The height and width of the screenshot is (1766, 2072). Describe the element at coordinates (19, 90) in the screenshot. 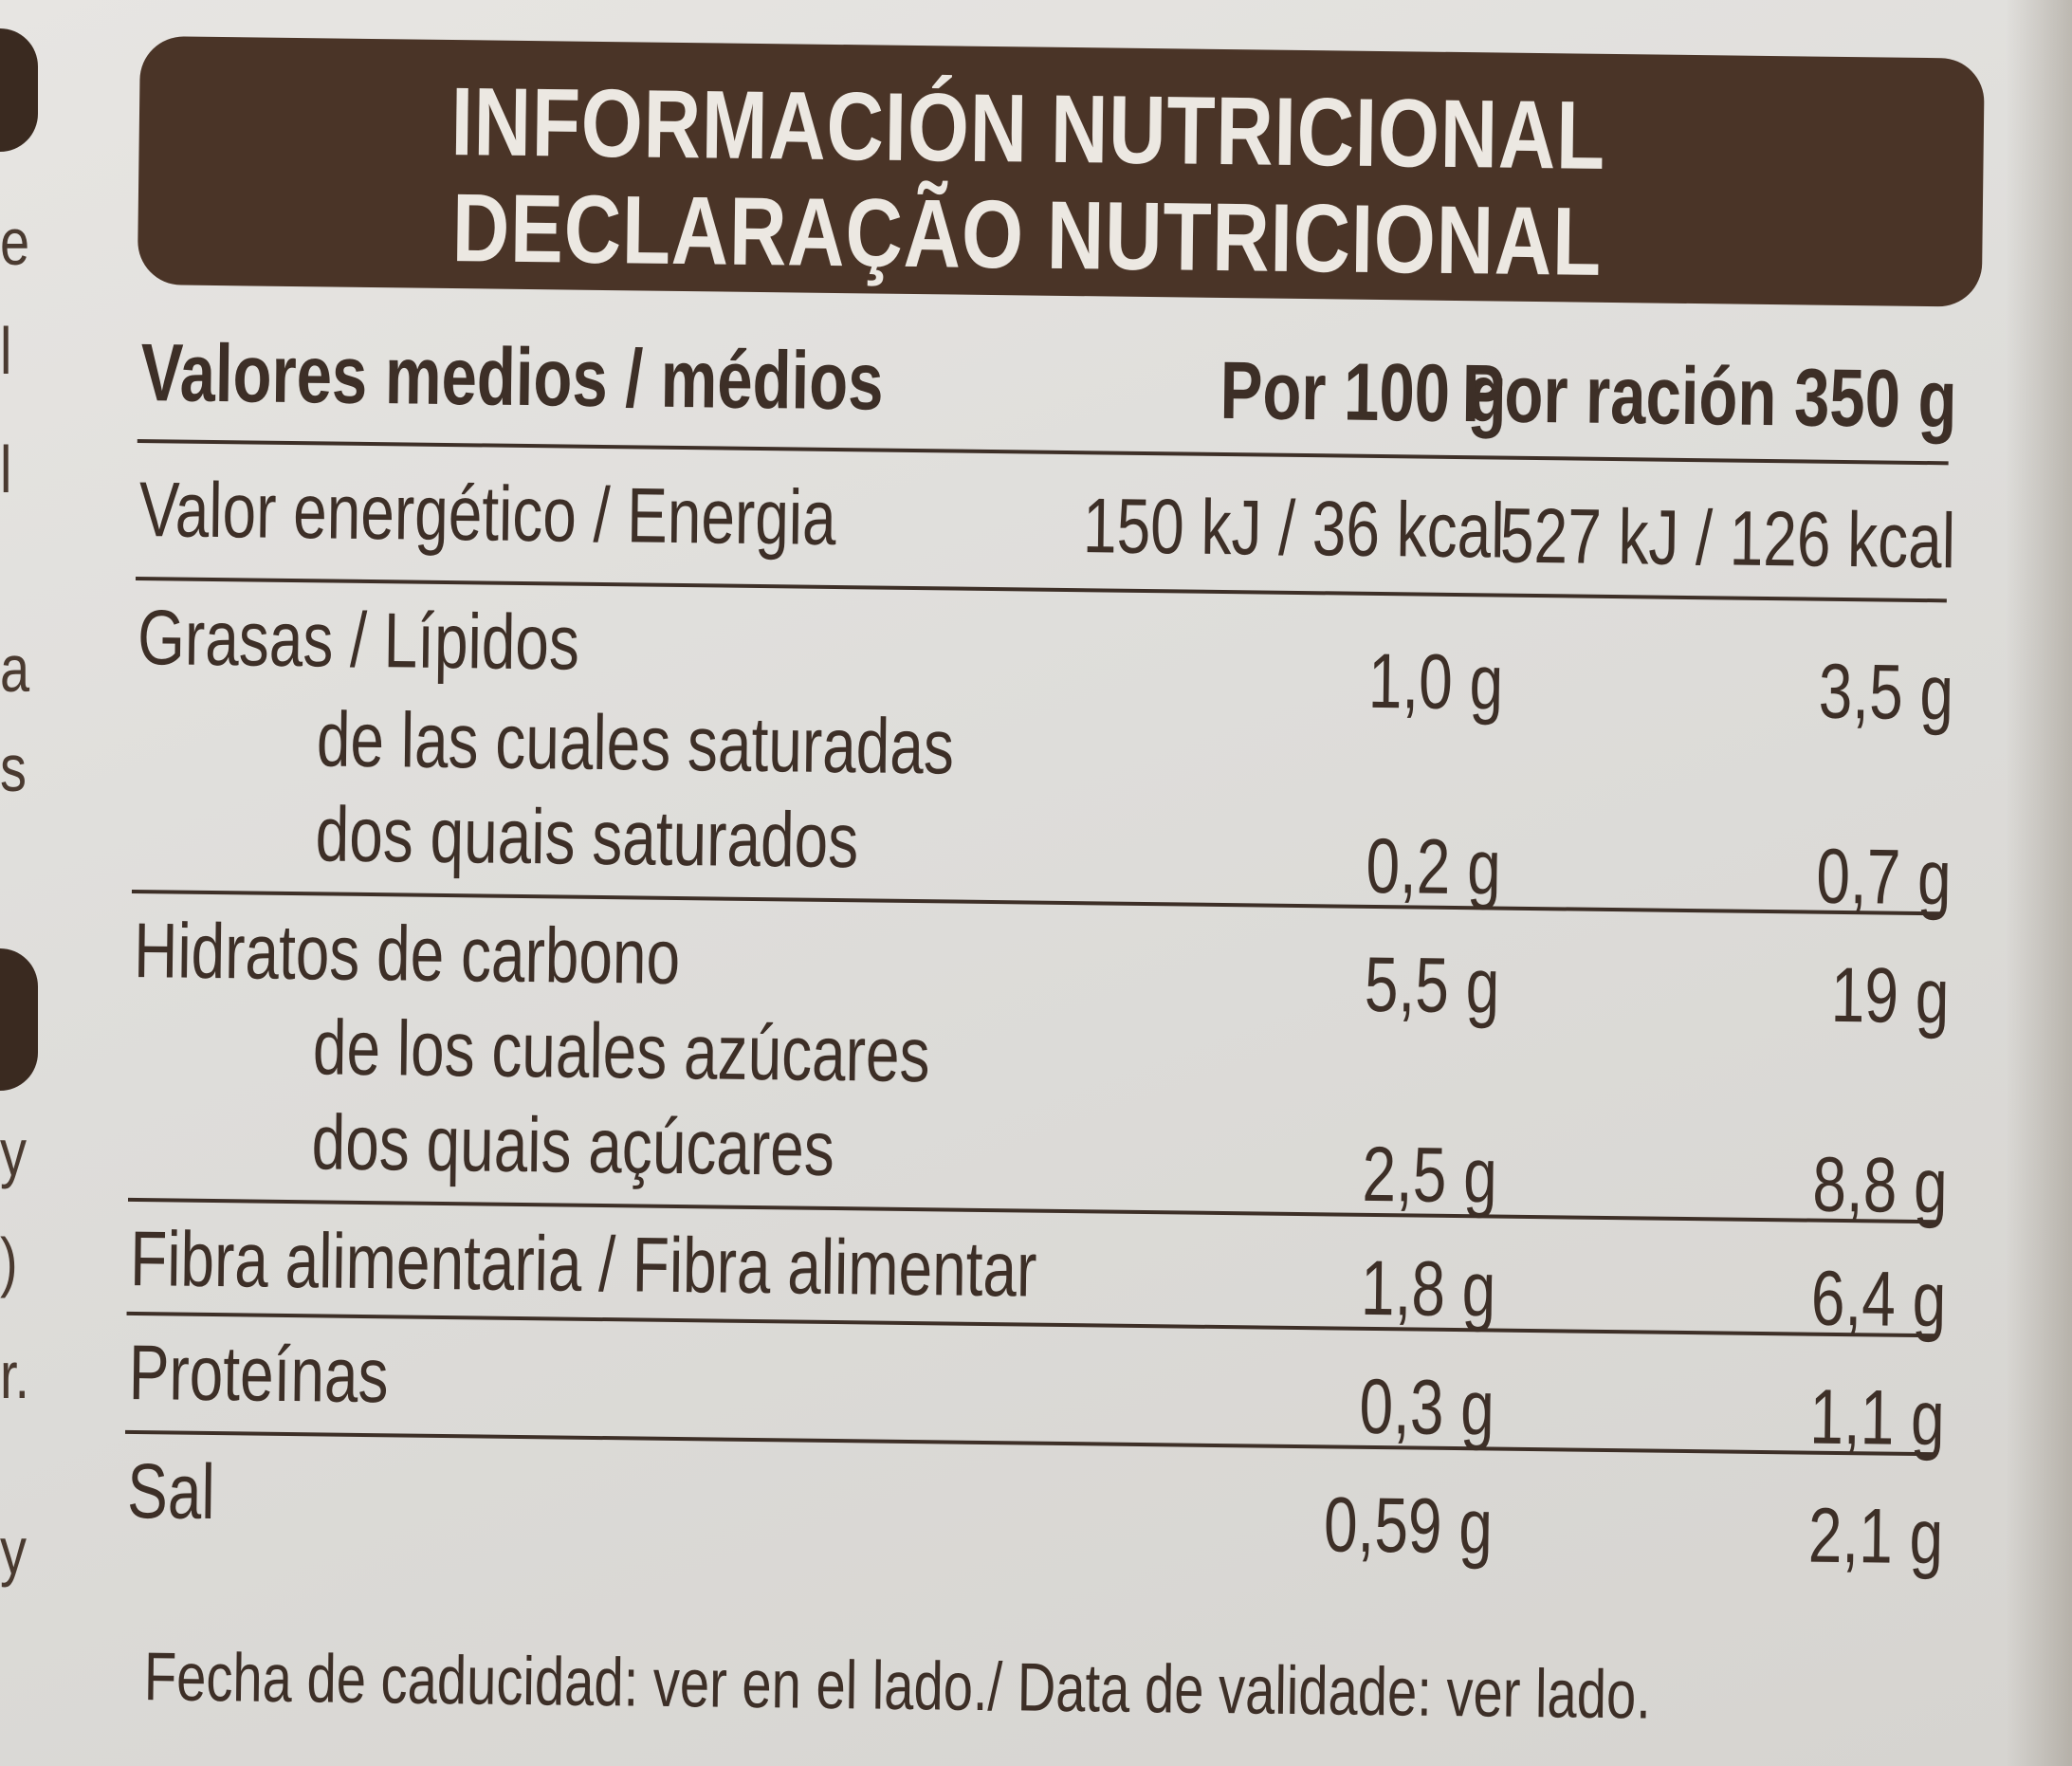

I see `edge-dark-shape-top` at that location.